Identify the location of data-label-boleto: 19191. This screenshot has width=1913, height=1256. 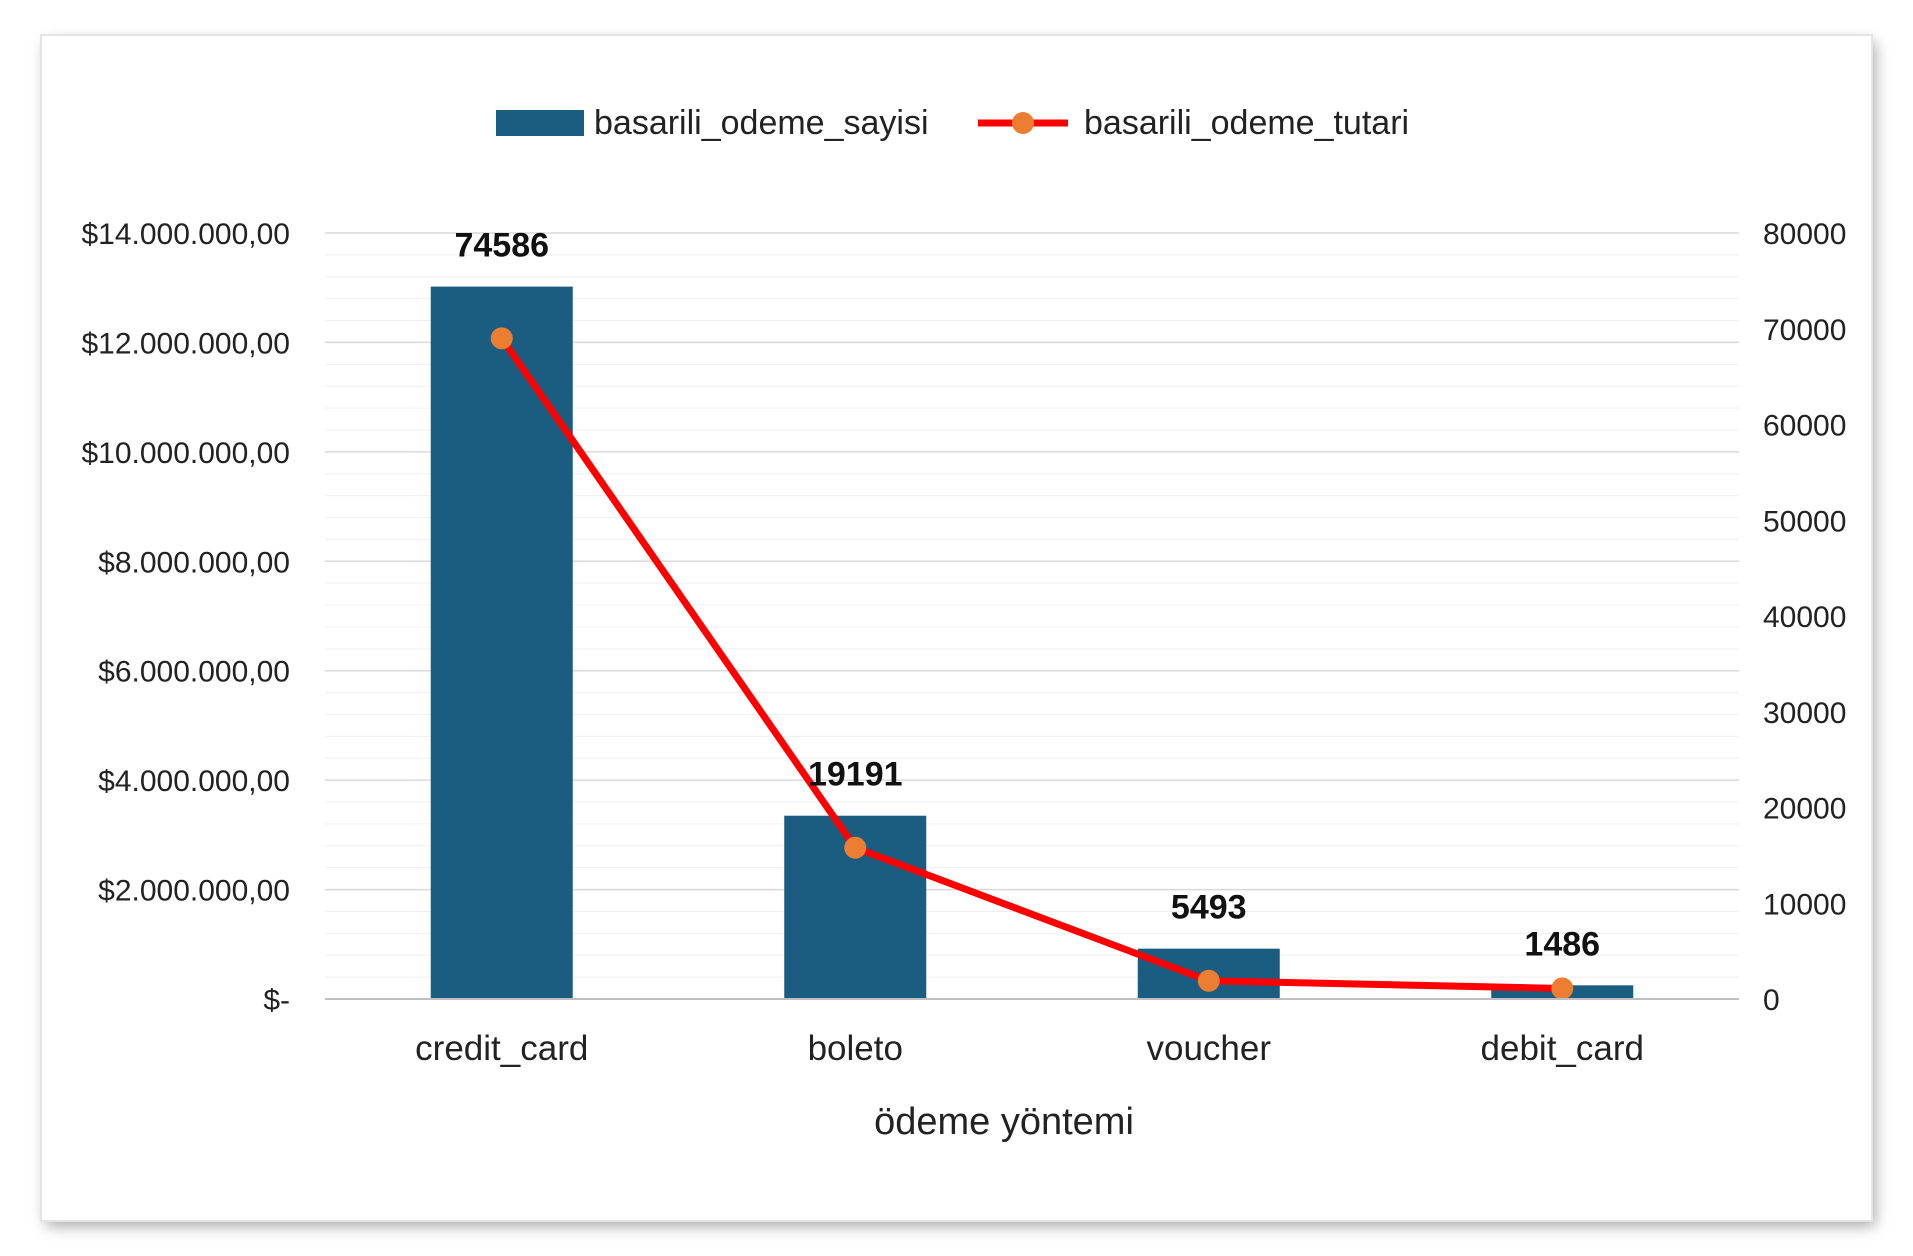
(855, 775).